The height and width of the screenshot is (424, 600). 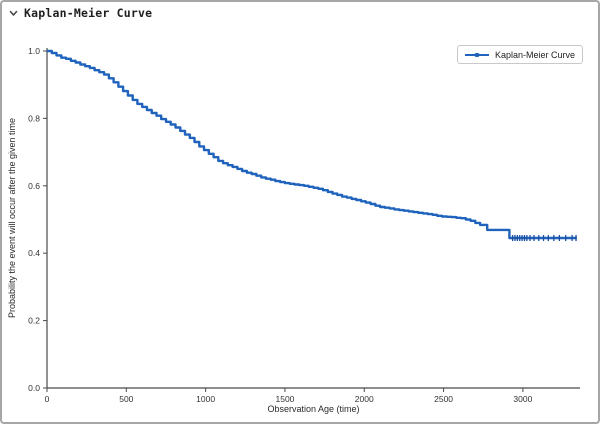 What do you see at coordinates (443, 399) in the screenshot?
I see `x-tick-label: 2500` at bounding box center [443, 399].